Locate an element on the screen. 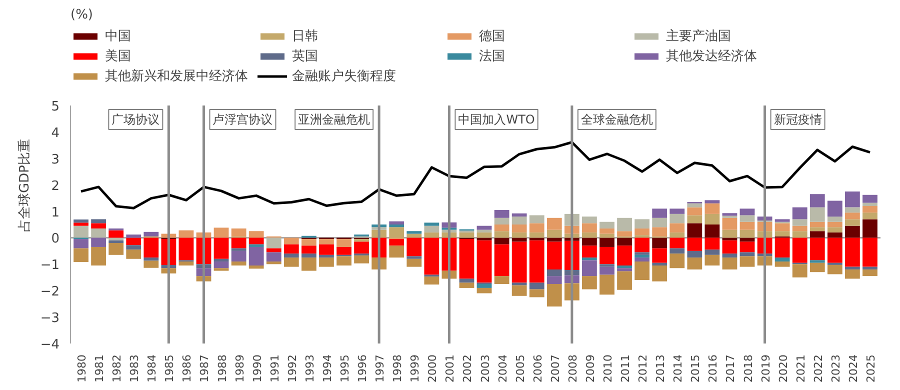 The width and height of the screenshot is (900, 390). x-tick-label: 1995 is located at coordinates (345, 368).